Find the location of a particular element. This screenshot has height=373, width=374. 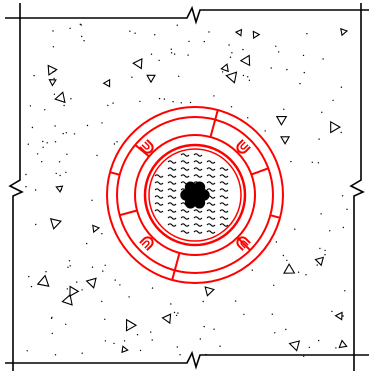

anchor-hook-inner is located at coordinates (145, 145).